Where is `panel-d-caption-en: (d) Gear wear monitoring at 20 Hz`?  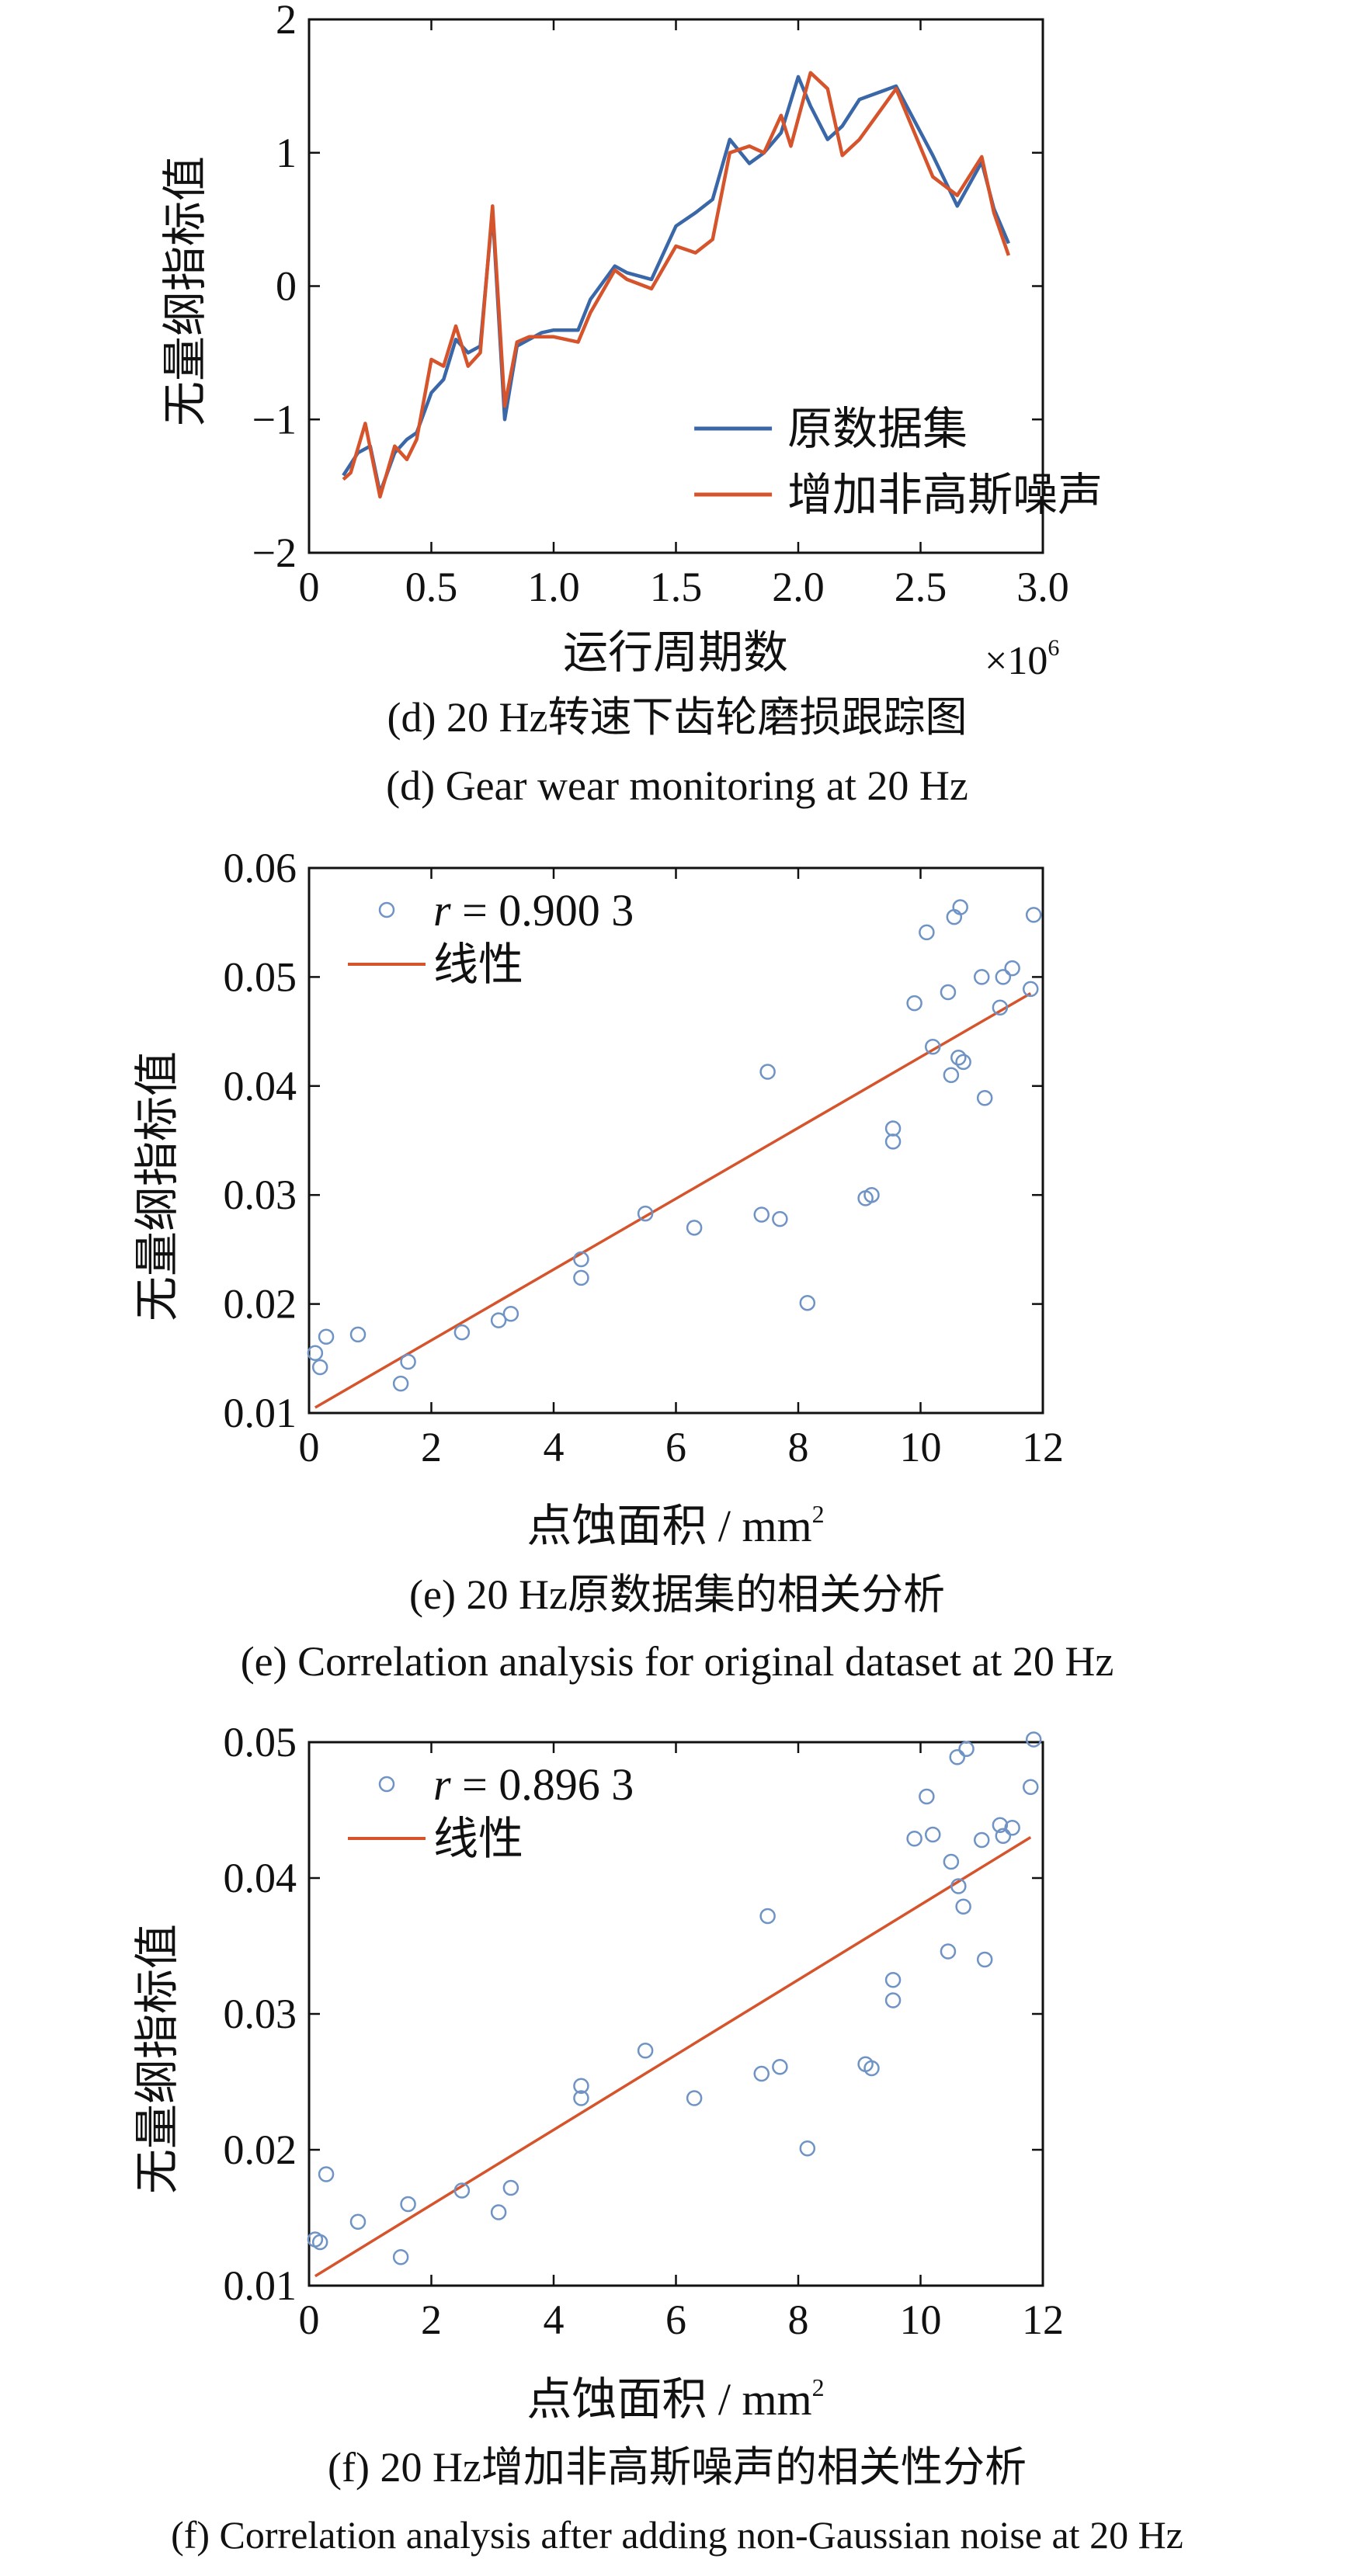 panel-d-caption-en: (d) Gear wear monitoring at 20 Hz is located at coordinates (677, 785).